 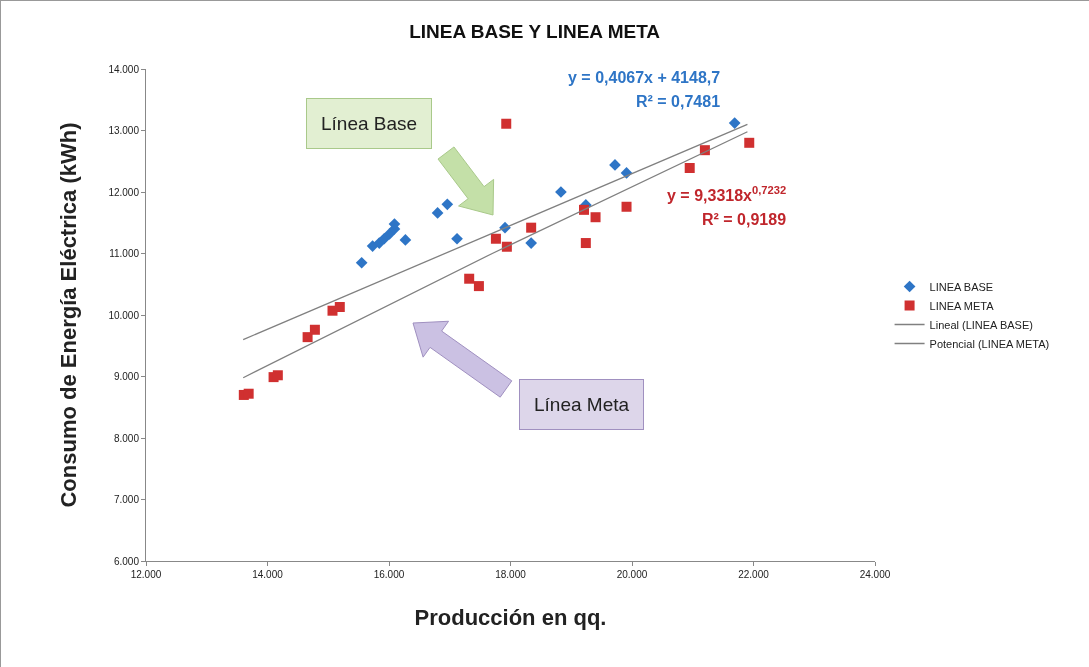 I want to click on chart-title: LINEA BASE Y LINEA META, so click(x=535, y=31).